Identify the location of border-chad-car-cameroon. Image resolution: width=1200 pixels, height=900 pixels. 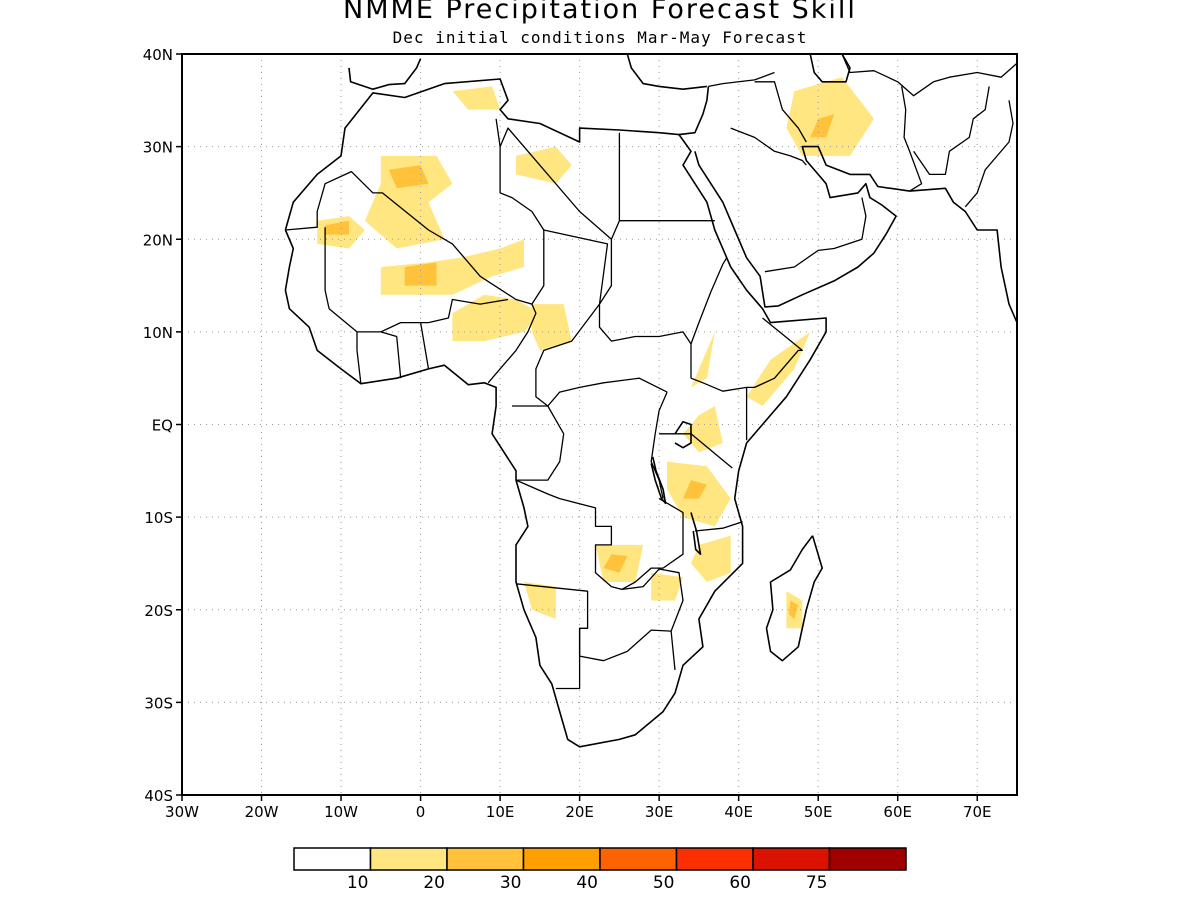
(601, 318).